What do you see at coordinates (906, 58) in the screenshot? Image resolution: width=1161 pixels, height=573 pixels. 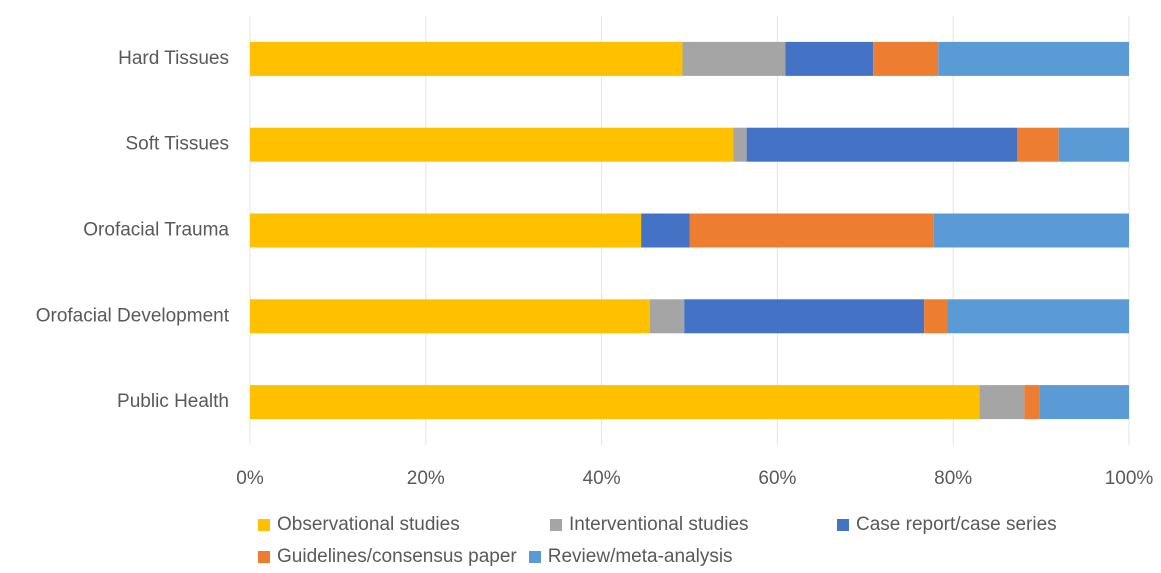 I see `bar-hard-tissues-guidelines-consensus-paper` at bounding box center [906, 58].